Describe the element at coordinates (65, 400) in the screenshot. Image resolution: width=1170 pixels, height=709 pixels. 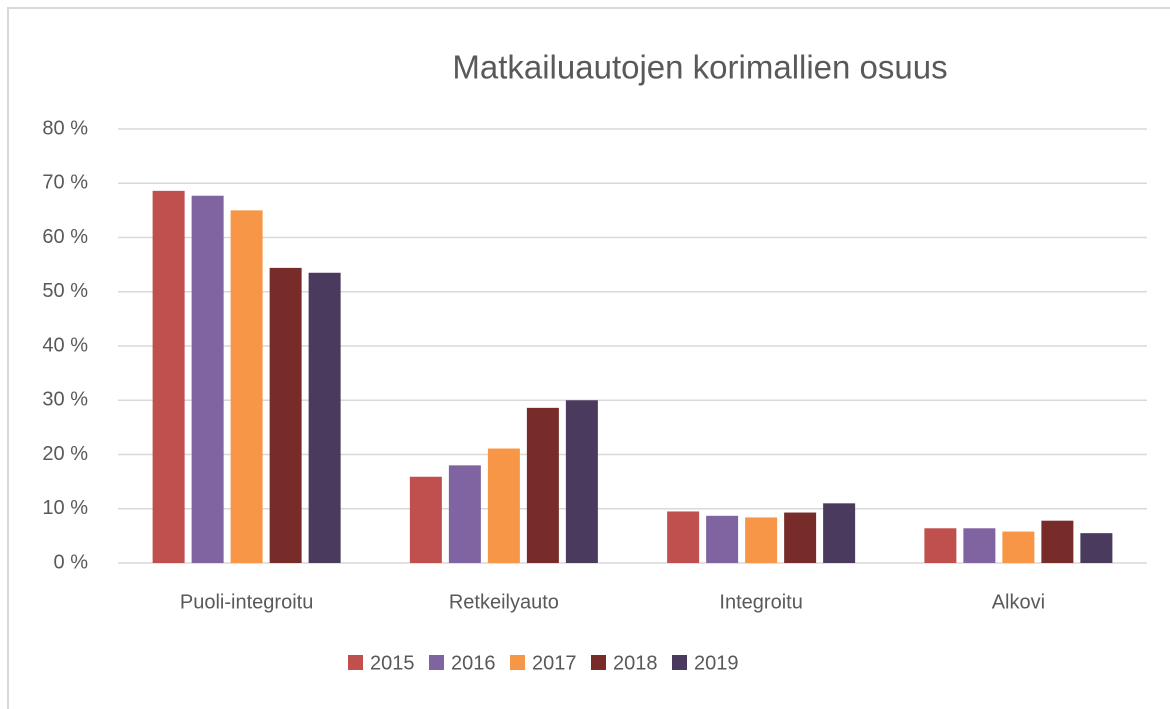
I see `y-tick-label: 30 %` at that location.